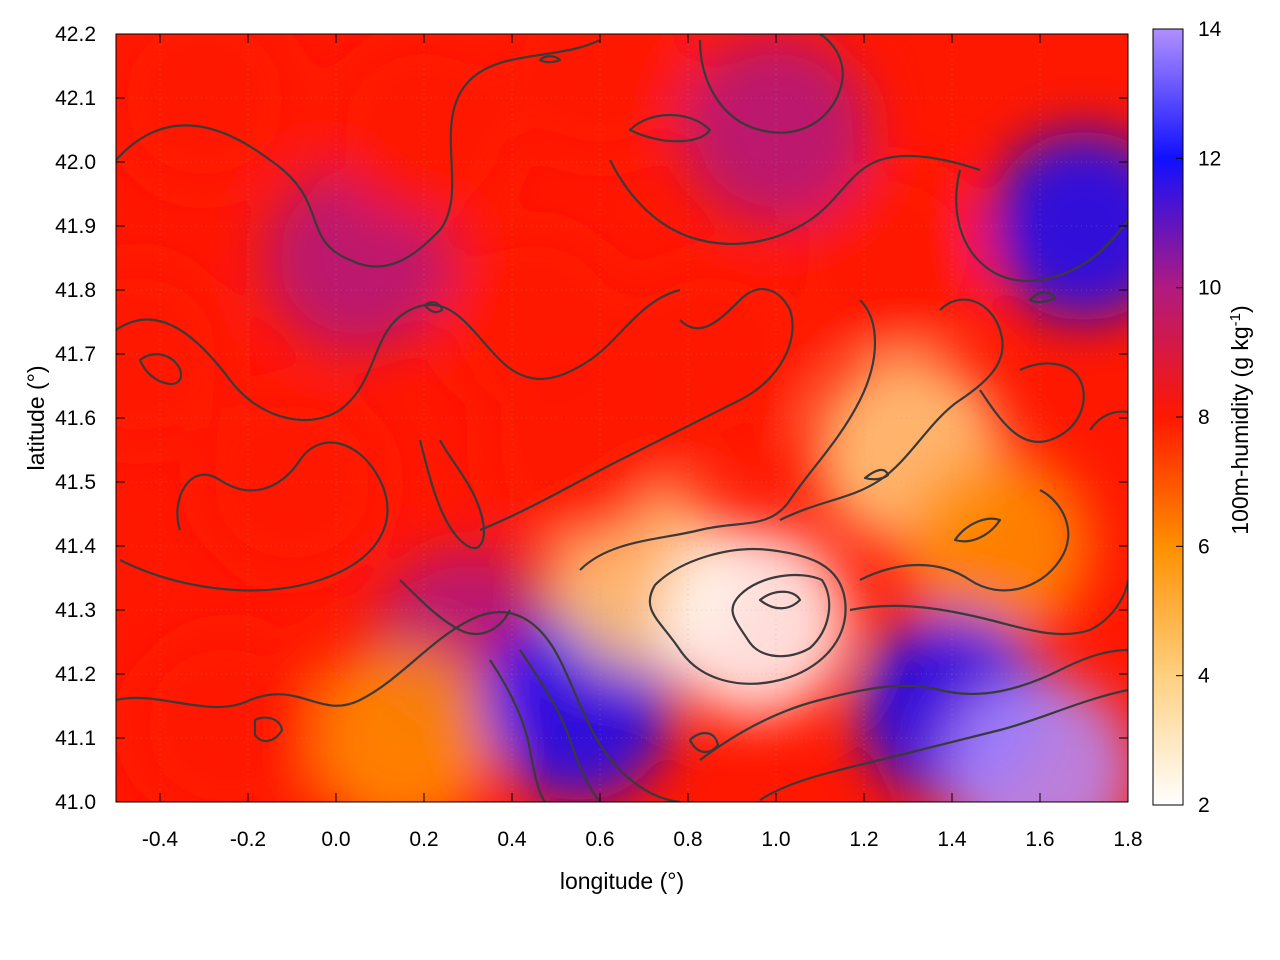  What do you see at coordinates (248, 839) in the screenshot?
I see `x-tick-label: -0.2` at bounding box center [248, 839].